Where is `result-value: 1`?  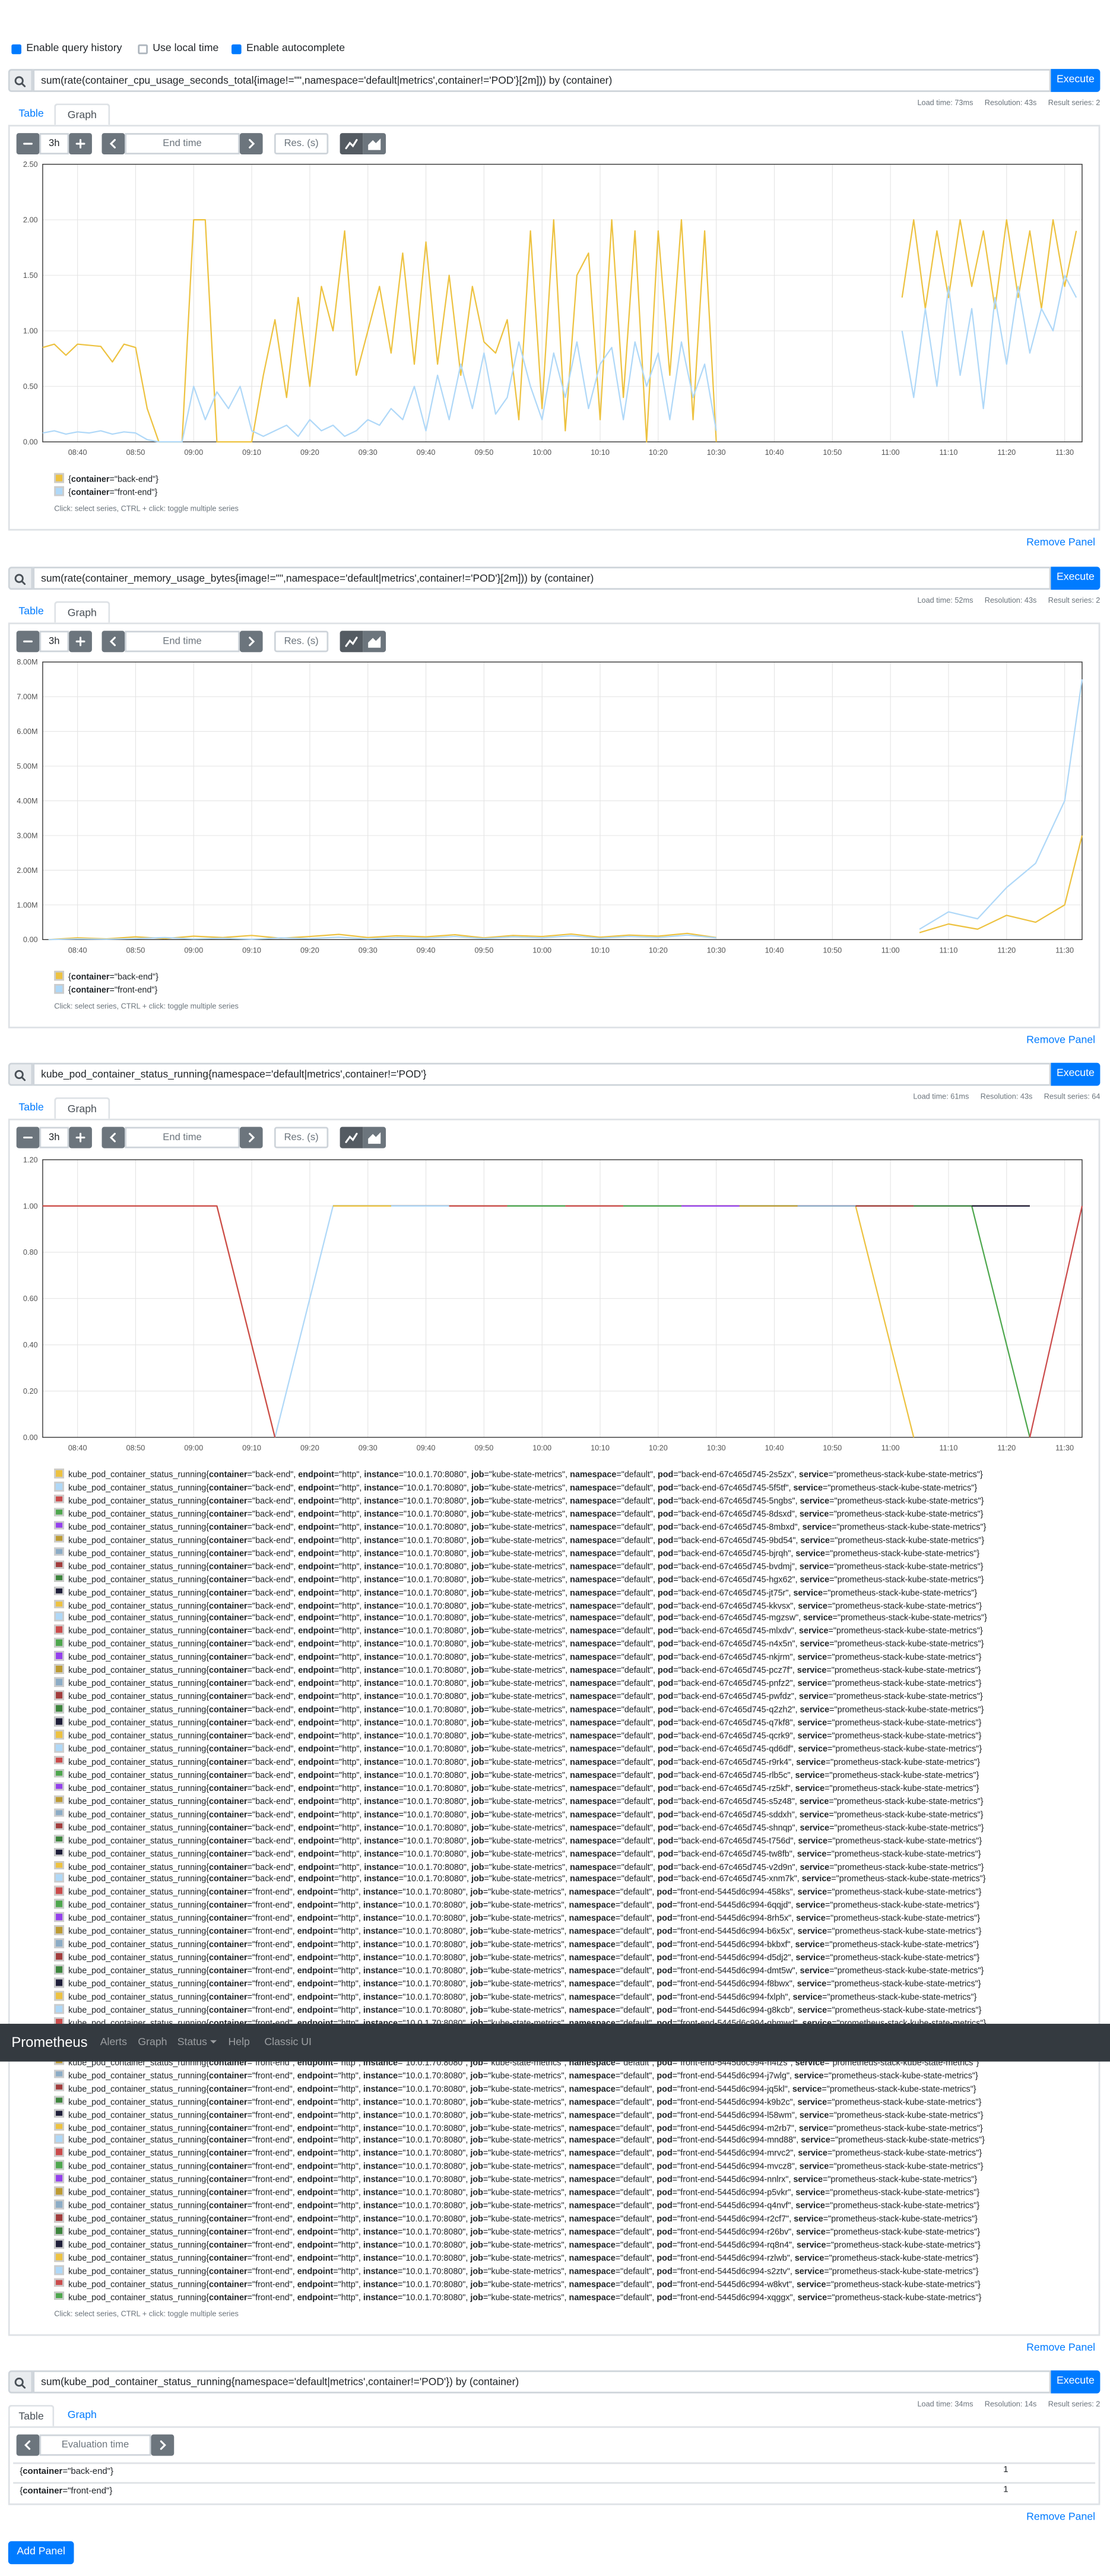
result-value: 1 is located at coordinates (1005, 2471).